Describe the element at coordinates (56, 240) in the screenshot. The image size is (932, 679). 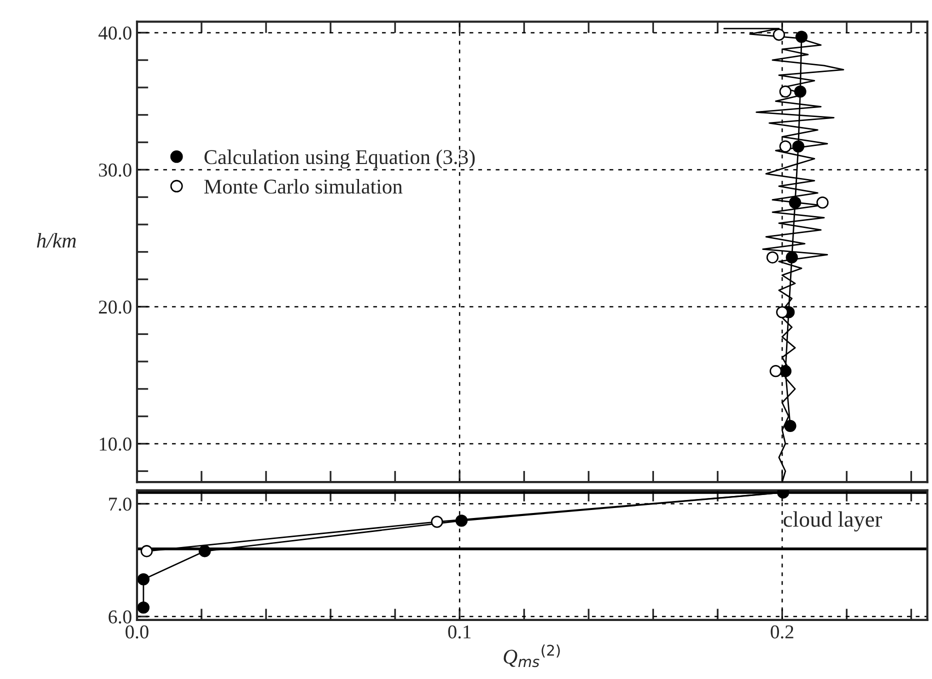
I see `y-axis-title: h/km` at that location.